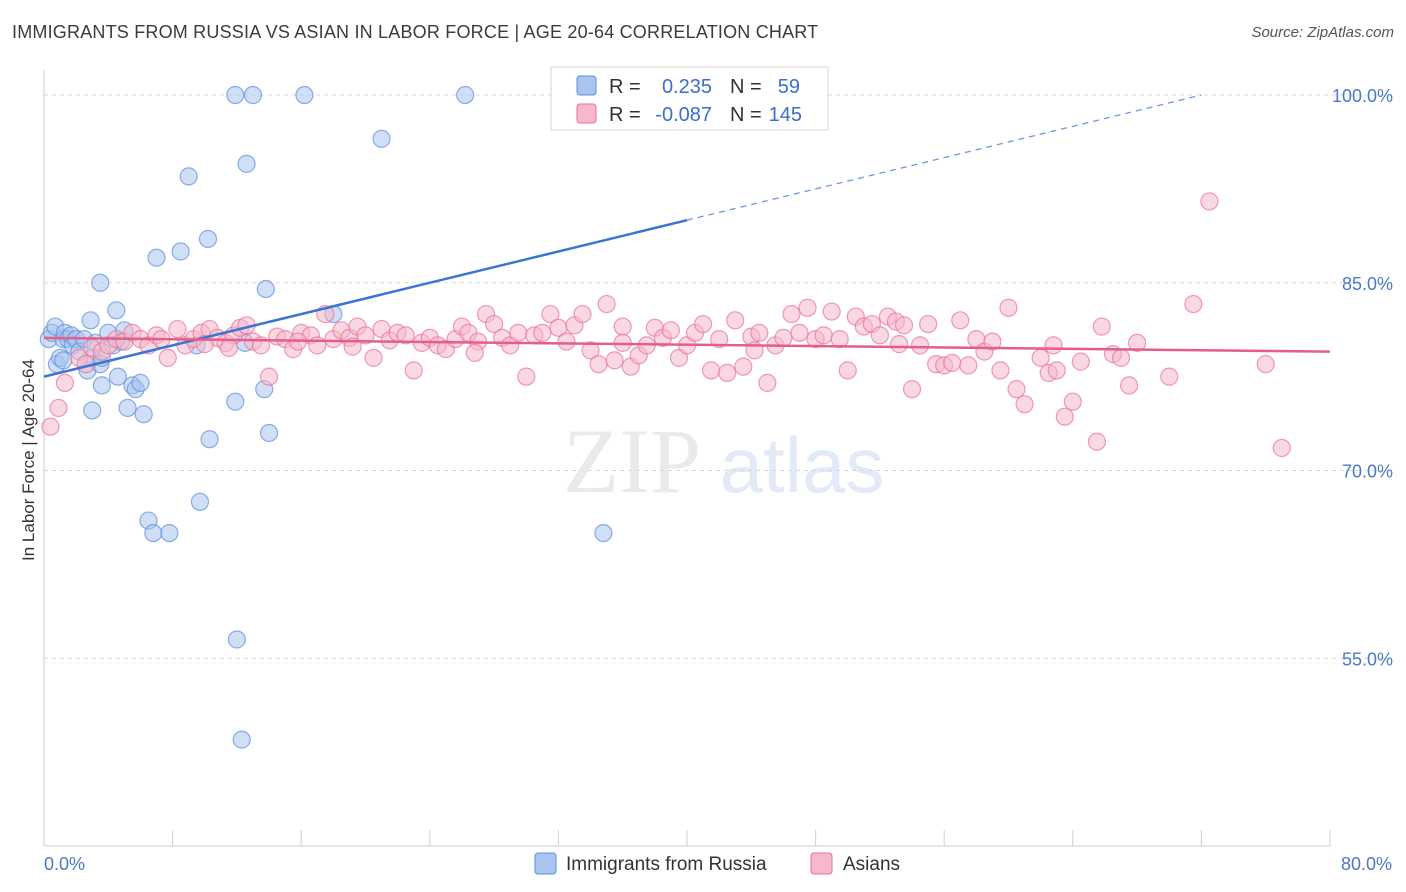 Image resolution: width=1406 pixels, height=892 pixels. Describe the element at coordinates (545, 863) in the screenshot. I see `bottom-legend-swatch-russia` at that location.